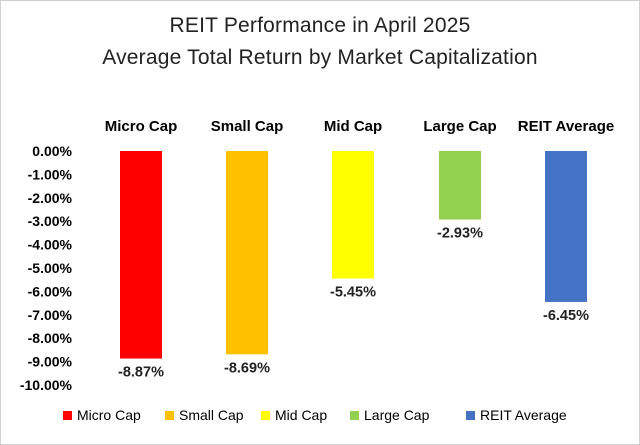  What do you see at coordinates (50, 315) in the screenshot?
I see `y-tick-label: -7.00%` at bounding box center [50, 315].